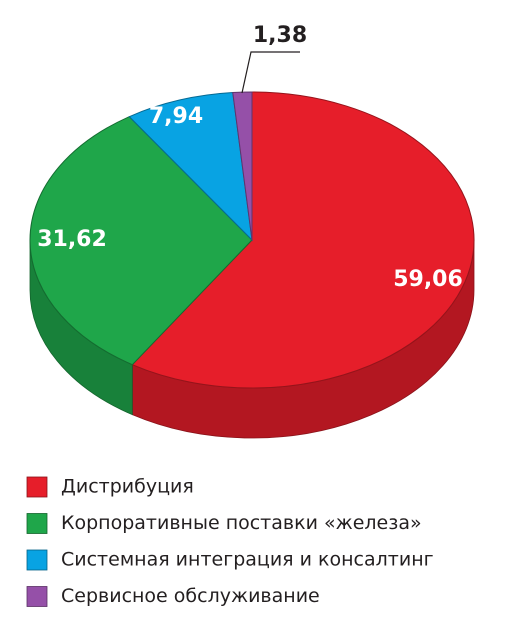 Image resolution: width=508 pixels, height=640 pixels. Describe the element at coordinates (72, 239) in the screenshot. I see `value-label: 31,62` at that location.